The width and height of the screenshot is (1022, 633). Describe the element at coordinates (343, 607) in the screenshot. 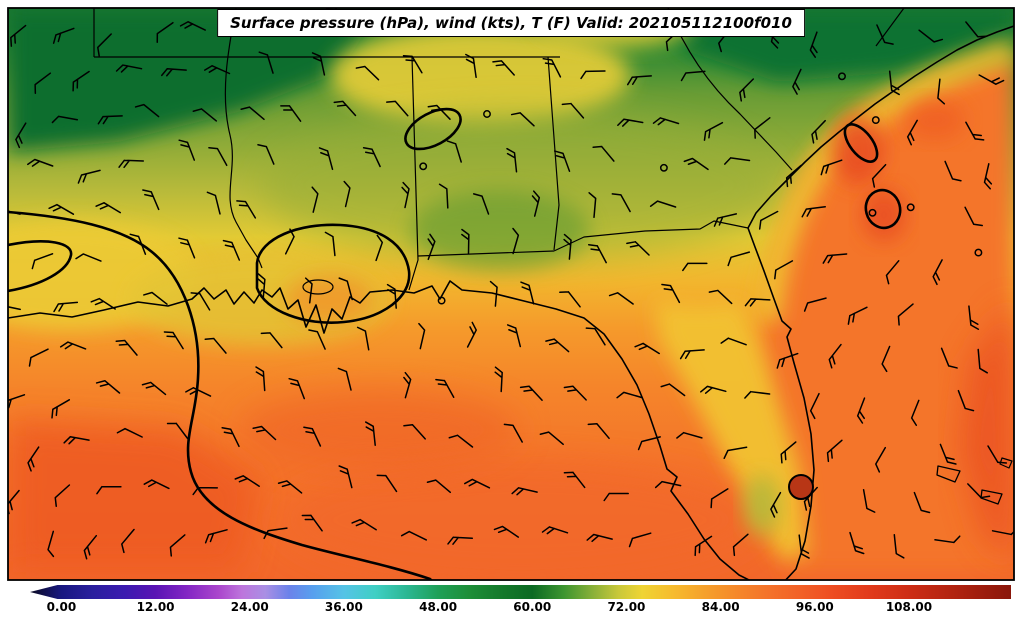

I see `colorbar-tick-label: 36.00` at that location.